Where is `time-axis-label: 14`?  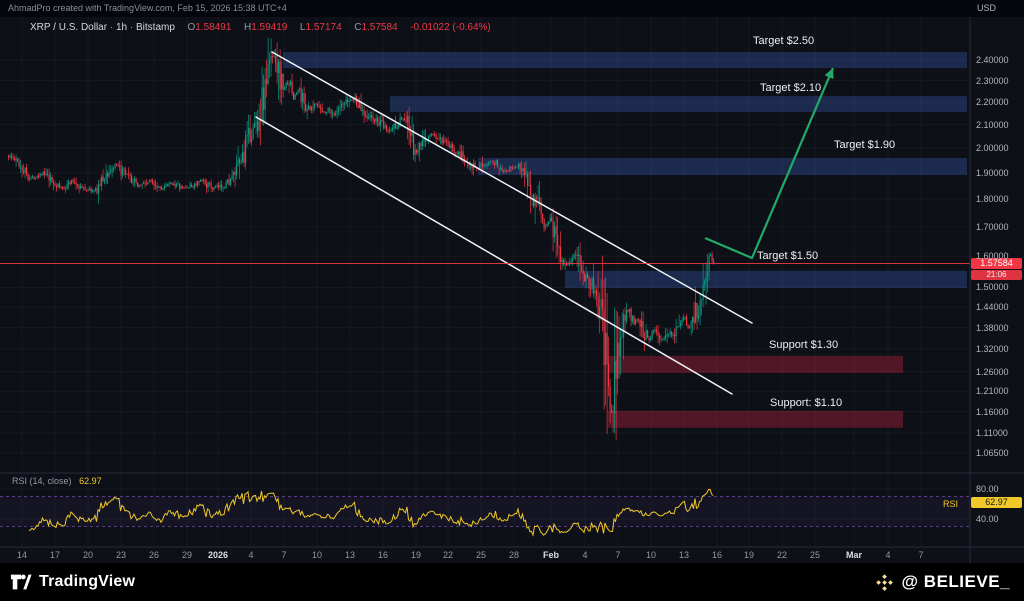 time-axis-label: 14 is located at coordinates (22, 555).